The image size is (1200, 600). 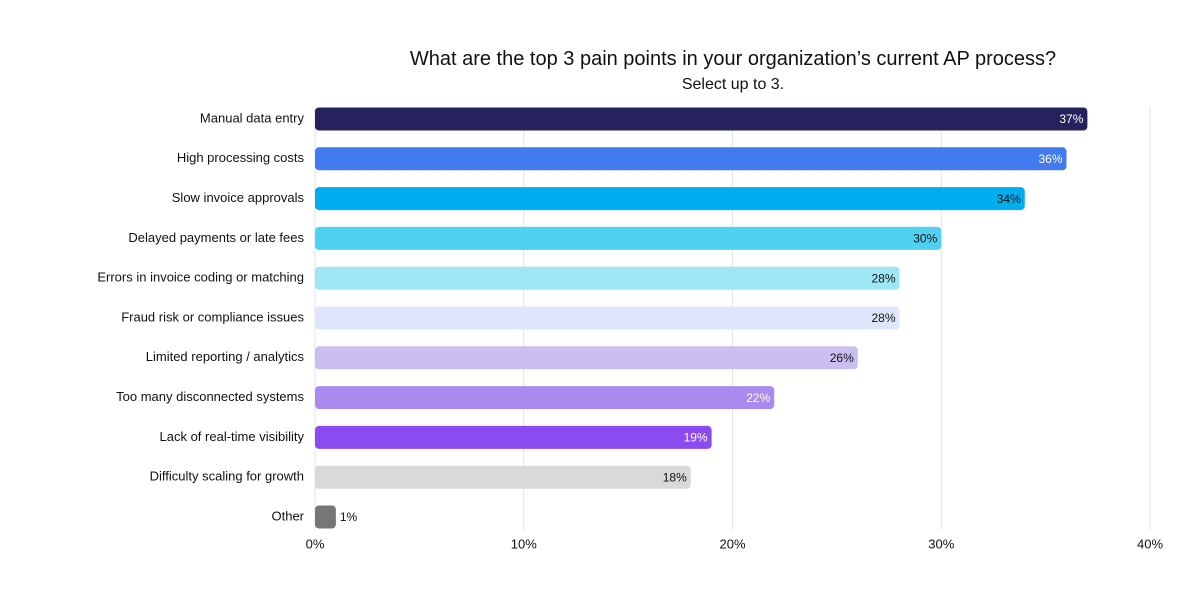 I want to click on x-tick-label-4: 40%, so click(x=1150, y=543).